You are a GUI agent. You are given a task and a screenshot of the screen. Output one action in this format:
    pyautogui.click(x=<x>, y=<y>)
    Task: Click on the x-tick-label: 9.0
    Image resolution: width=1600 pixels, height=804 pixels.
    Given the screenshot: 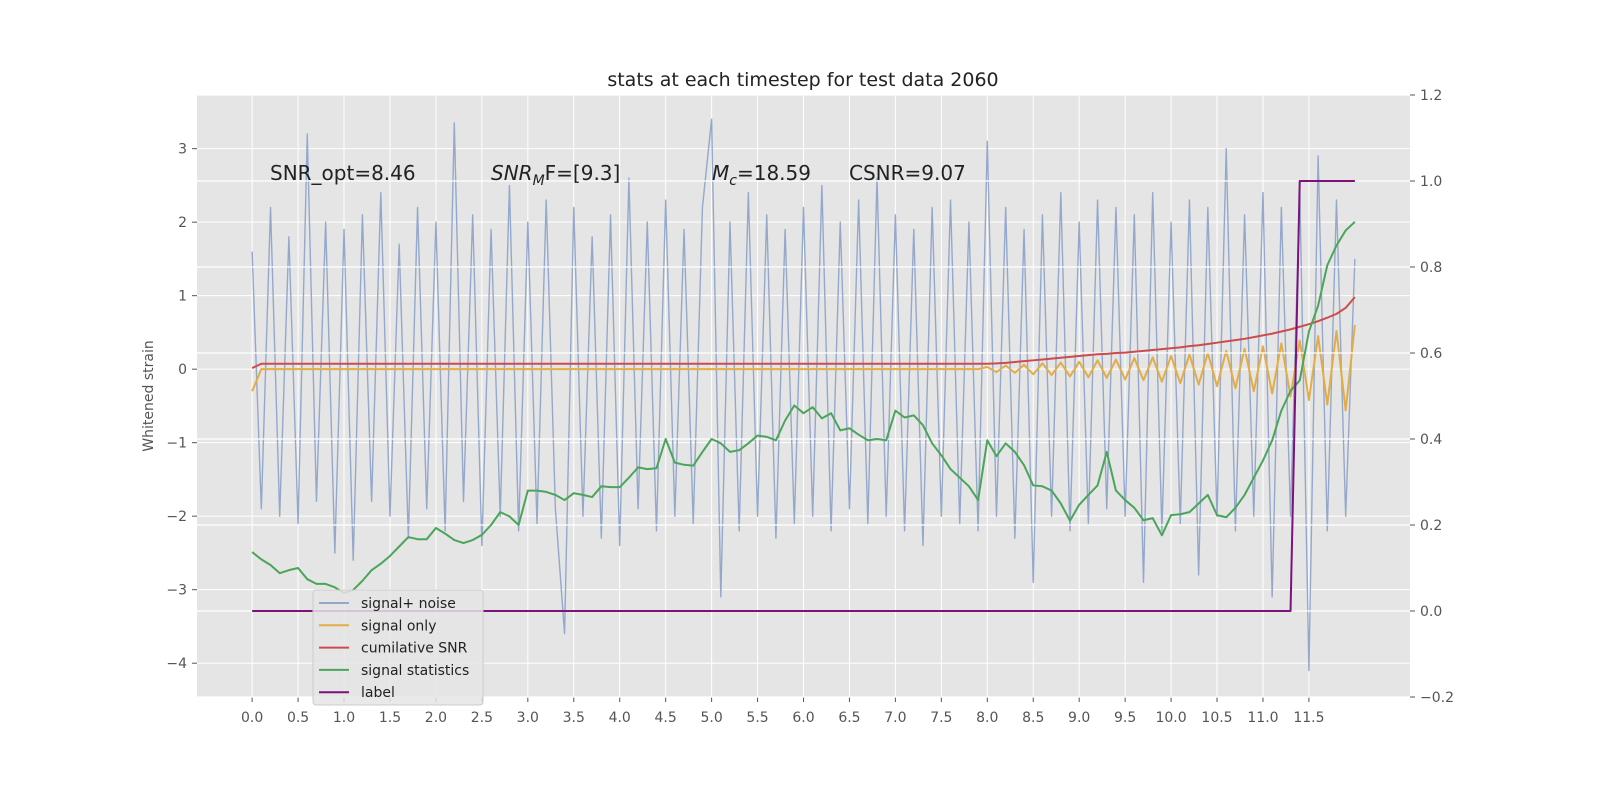 What is the action you would take?
    pyautogui.click(x=1079, y=718)
    